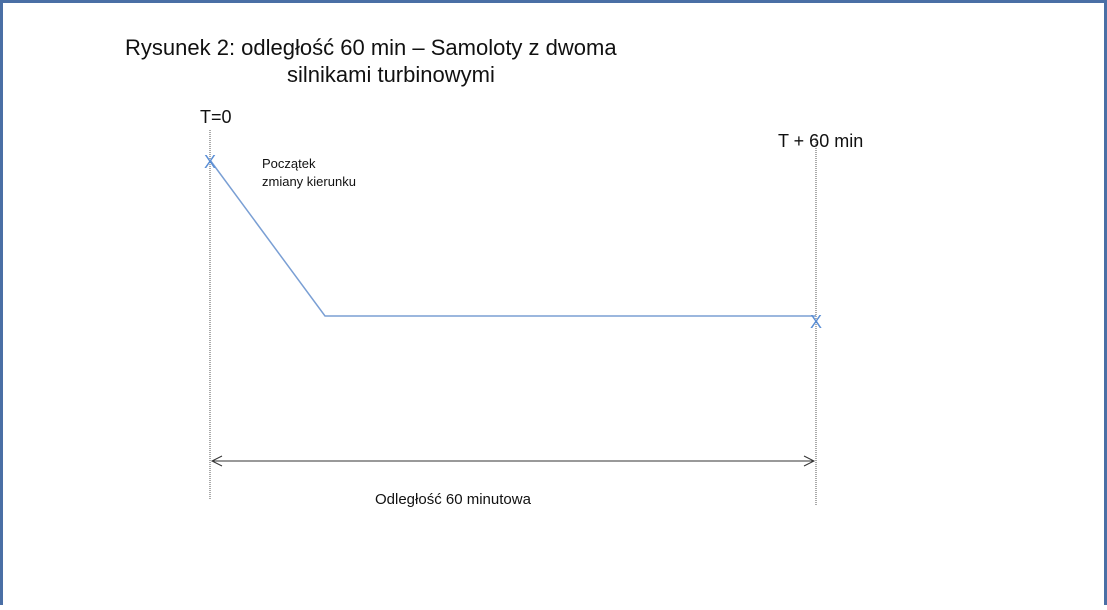 The image size is (1107, 610). What do you see at coordinates (309, 181) in the screenshot?
I see `start-label-line2: zmiany kierunku` at bounding box center [309, 181].